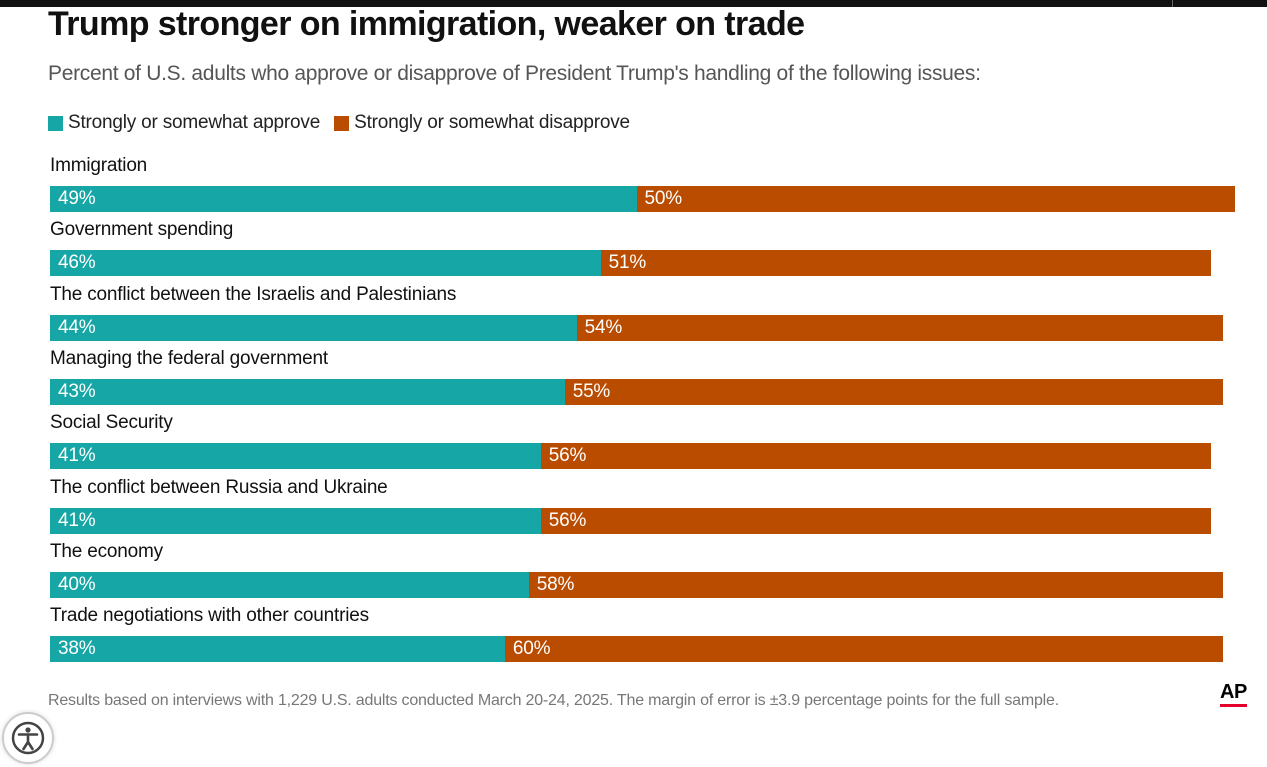 The image size is (1267, 767). What do you see at coordinates (555, 584) in the screenshot?
I see `data-label-disapprove: 58%` at bounding box center [555, 584].